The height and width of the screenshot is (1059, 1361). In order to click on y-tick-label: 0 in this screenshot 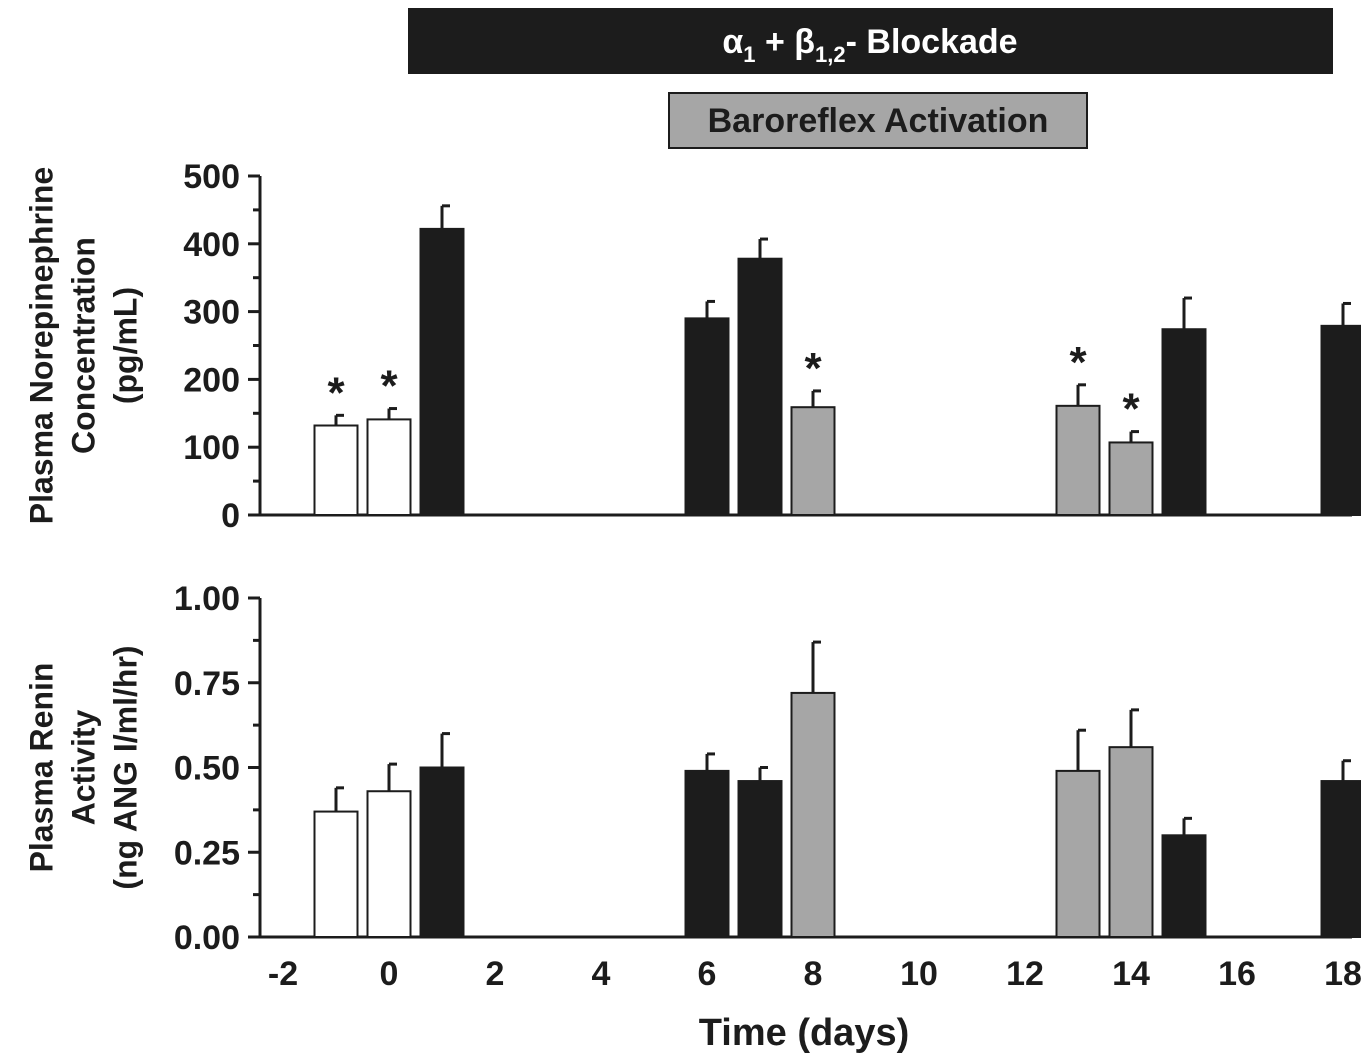, I will do `click(230, 516)`.